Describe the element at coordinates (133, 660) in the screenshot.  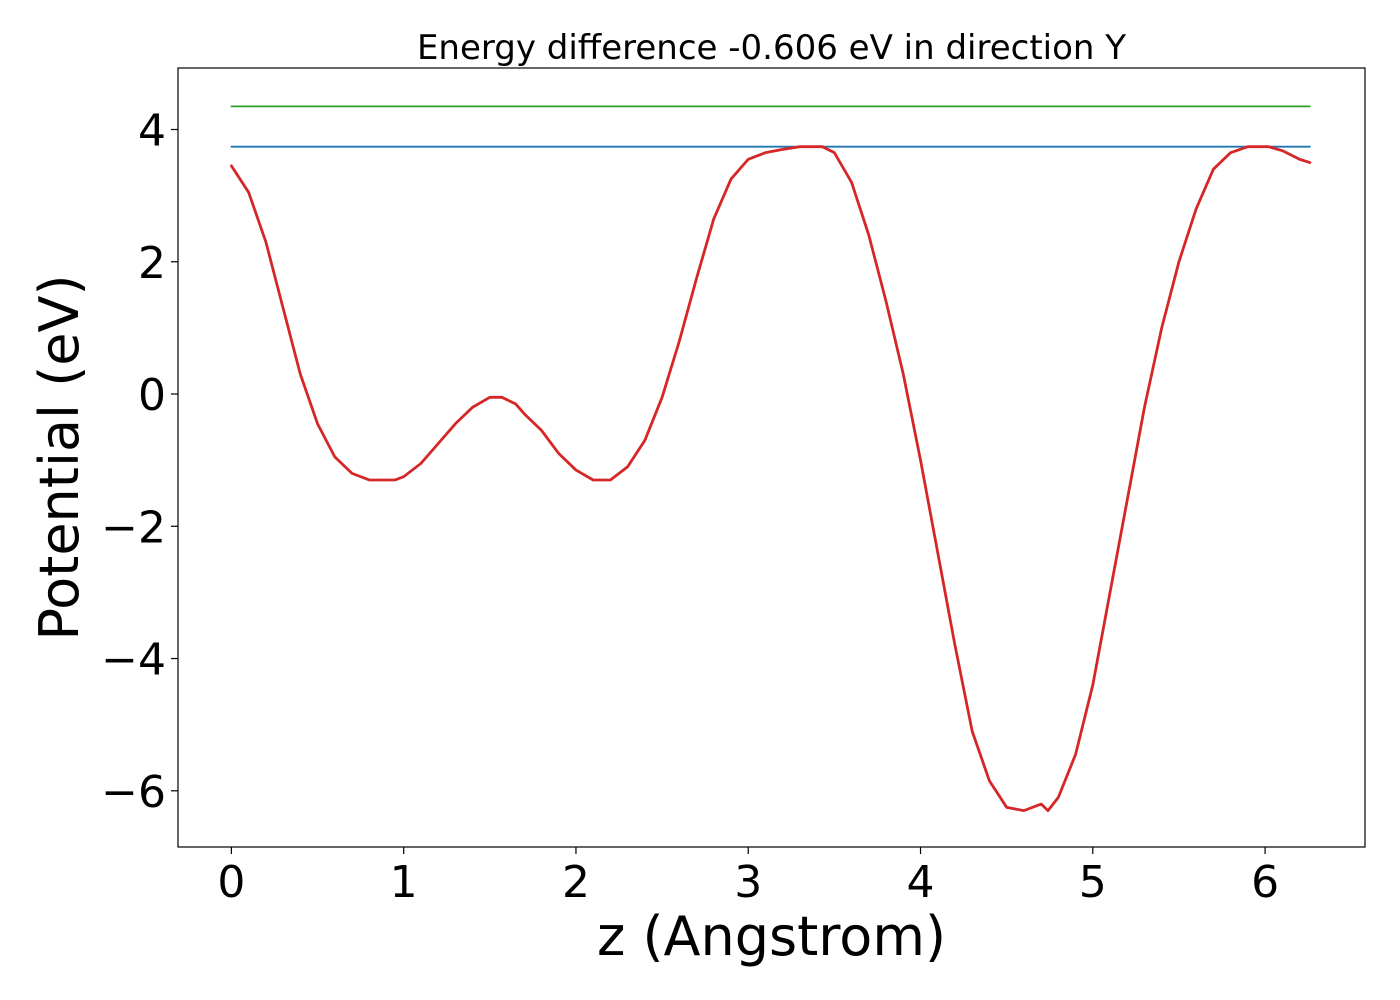
I see `y-tick-label: −4` at that location.